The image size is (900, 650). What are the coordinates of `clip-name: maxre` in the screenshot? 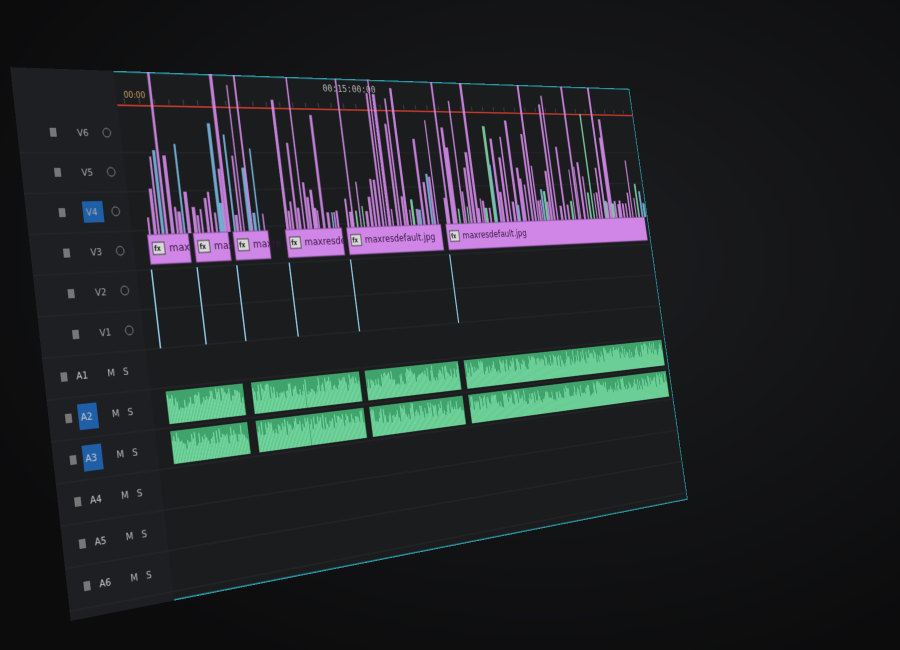 It's located at (267, 244).